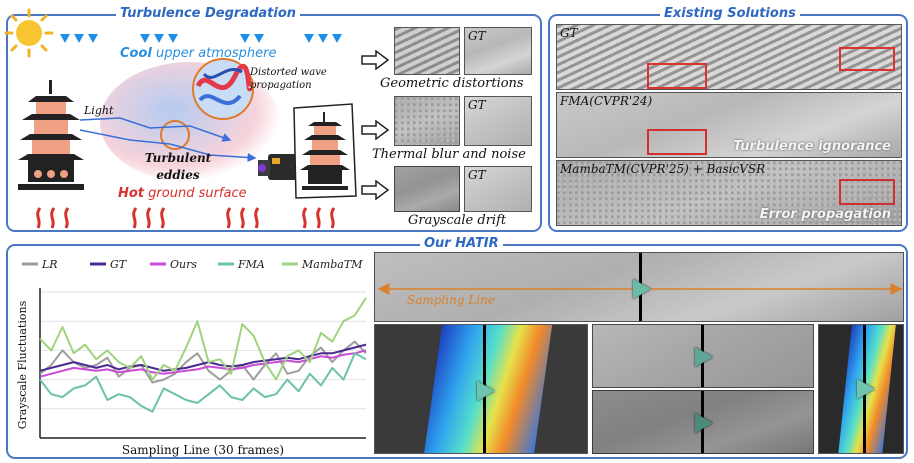  I want to click on error-propagation-note: Error propagation, so click(825, 214).